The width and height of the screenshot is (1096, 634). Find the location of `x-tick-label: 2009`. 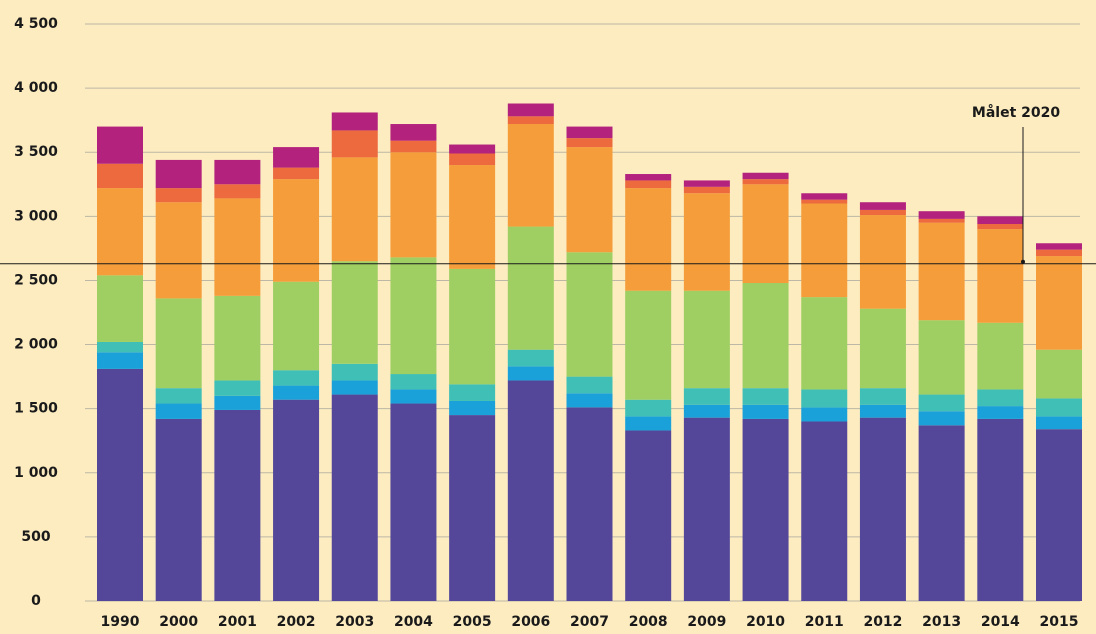

x-tick-label: 2009 is located at coordinates (706, 622).